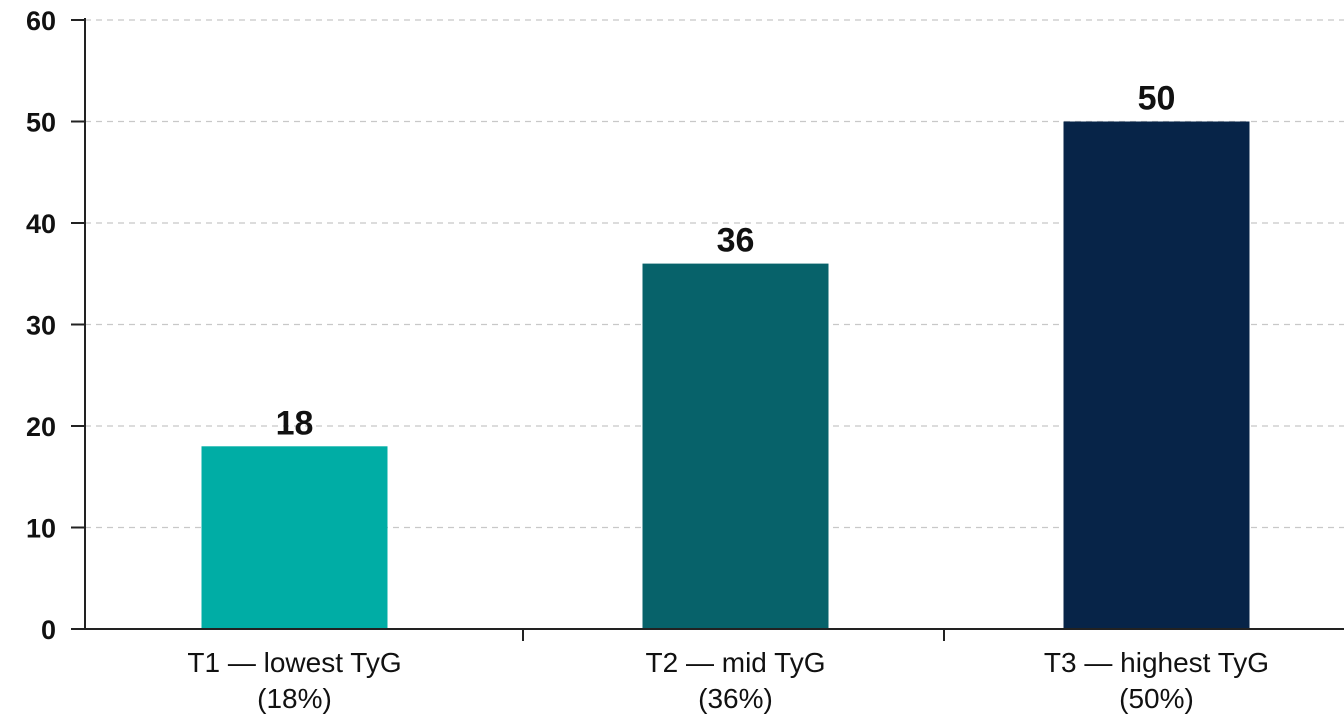 This screenshot has width=1344, height=721. Describe the element at coordinates (41, 529) in the screenshot. I see `y-tick-label: 10` at that location.